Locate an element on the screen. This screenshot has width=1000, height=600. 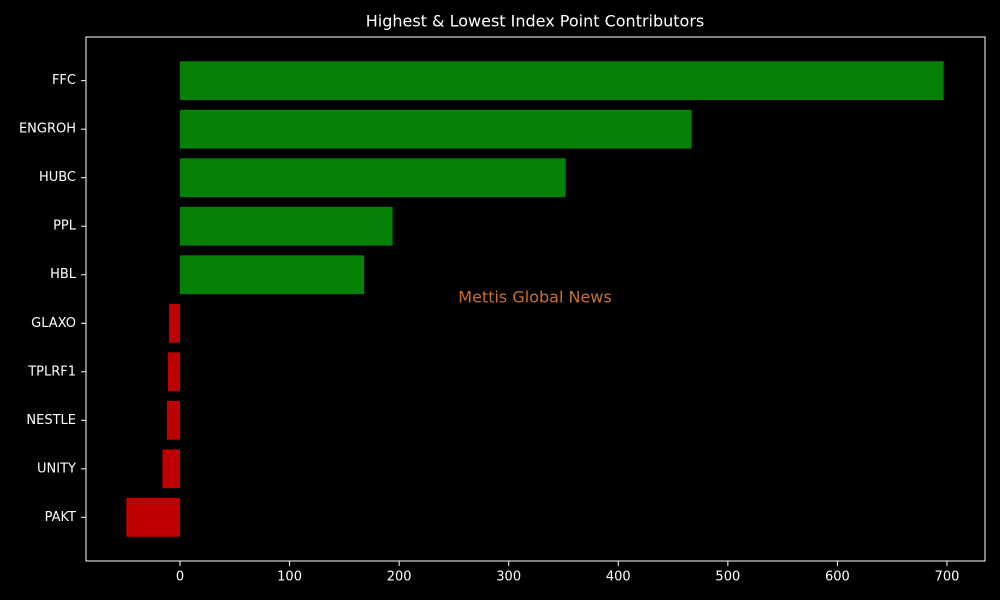
y-tick-label: UNITY is located at coordinates (56, 468).